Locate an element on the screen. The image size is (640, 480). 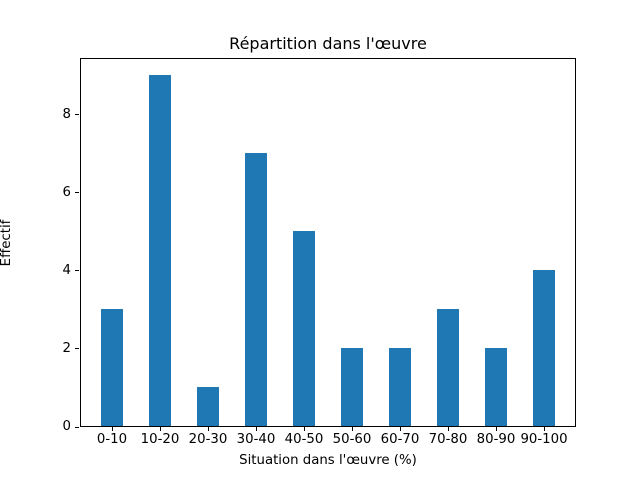
x-tick-label: 0-10 is located at coordinates (112, 439).